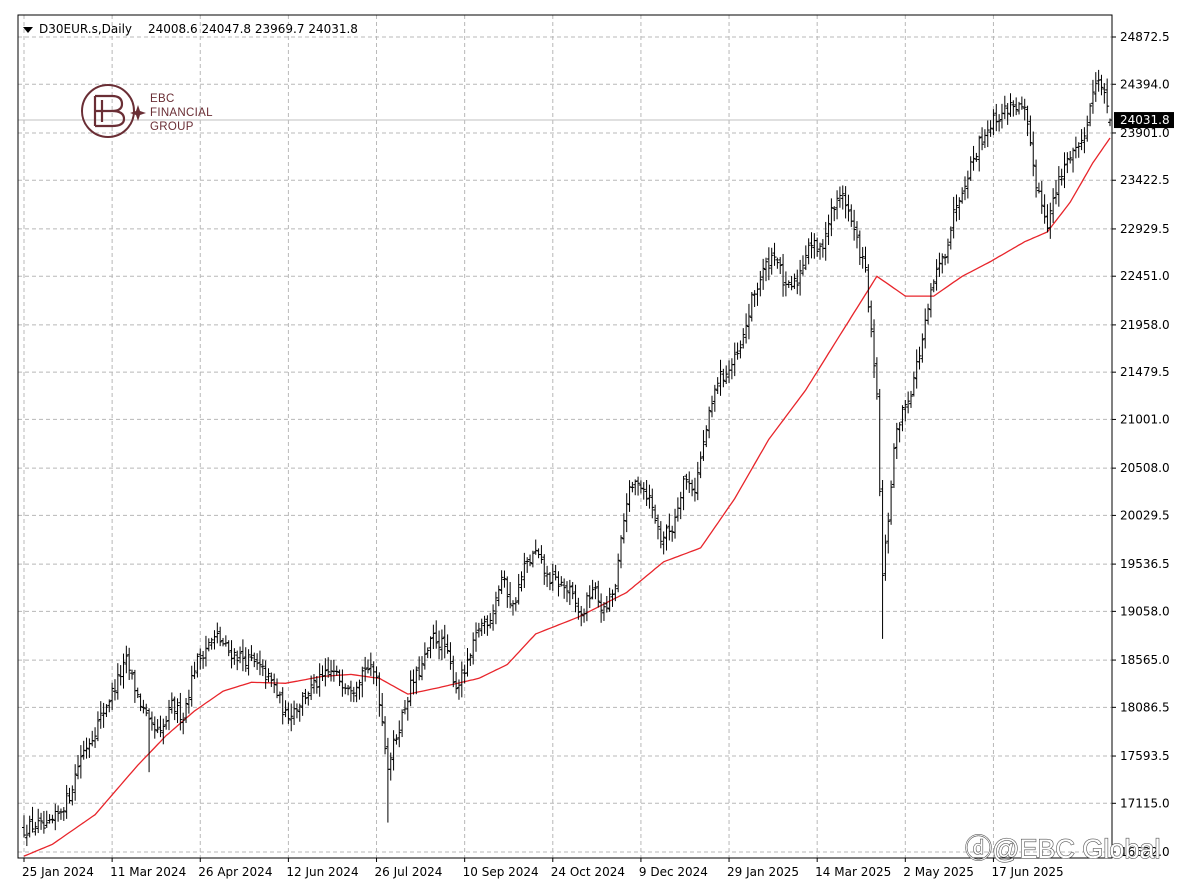 This screenshot has width=1200, height=896. Describe the element at coordinates (58, 872) in the screenshot. I see `x-tick-label: 25 Jan 2024` at that location.